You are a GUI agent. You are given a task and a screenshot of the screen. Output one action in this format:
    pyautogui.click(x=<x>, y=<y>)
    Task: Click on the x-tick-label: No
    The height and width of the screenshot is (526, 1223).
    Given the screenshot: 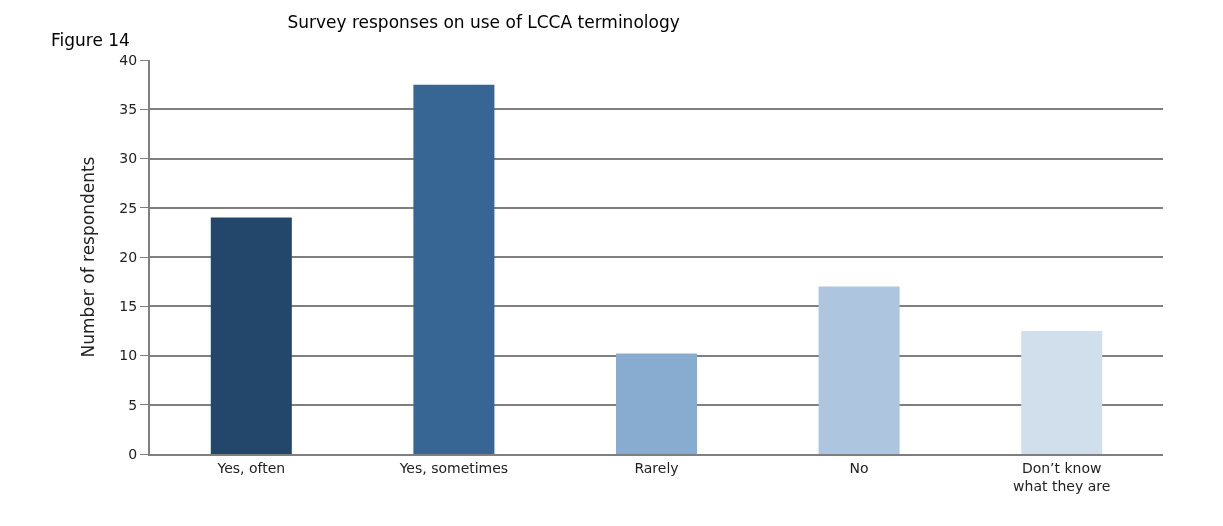 What is the action you would take?
    pyautogui.click(x=859, y=467)
    